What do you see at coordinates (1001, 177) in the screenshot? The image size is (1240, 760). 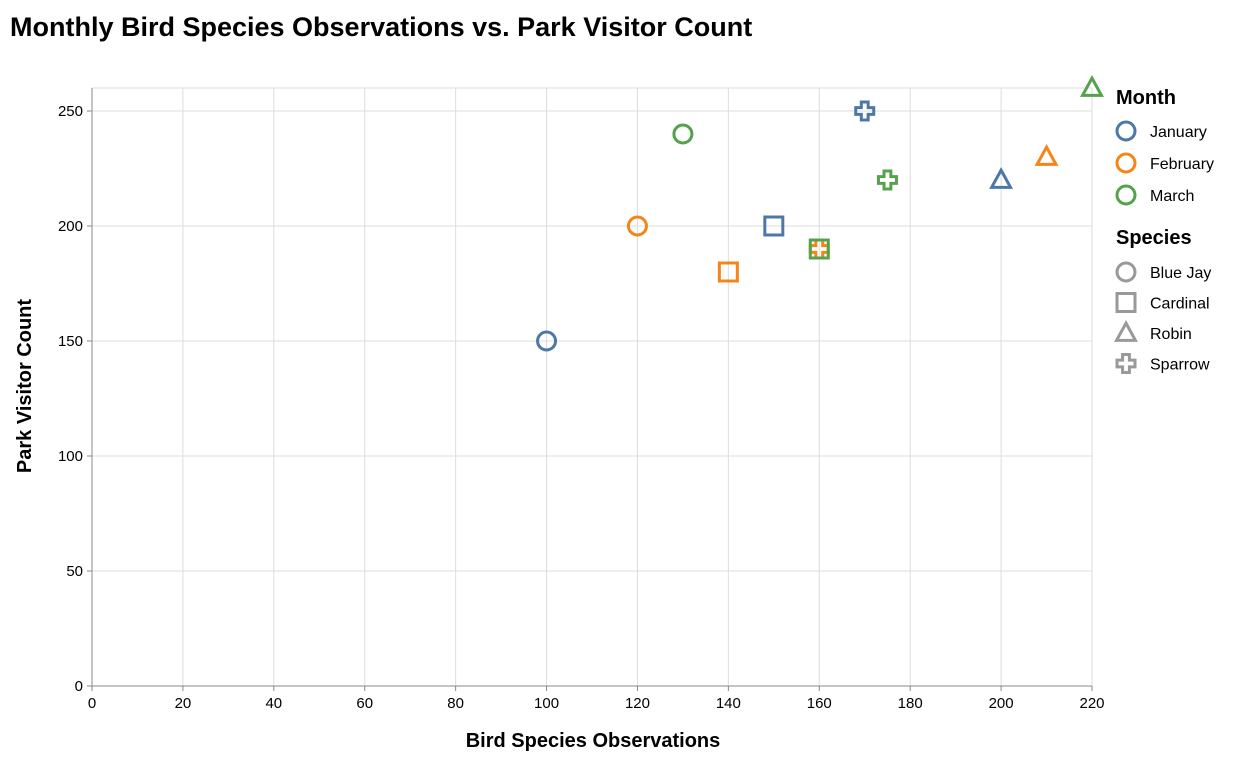 I see `point-january-robin` at bounding box center [1001, 177].